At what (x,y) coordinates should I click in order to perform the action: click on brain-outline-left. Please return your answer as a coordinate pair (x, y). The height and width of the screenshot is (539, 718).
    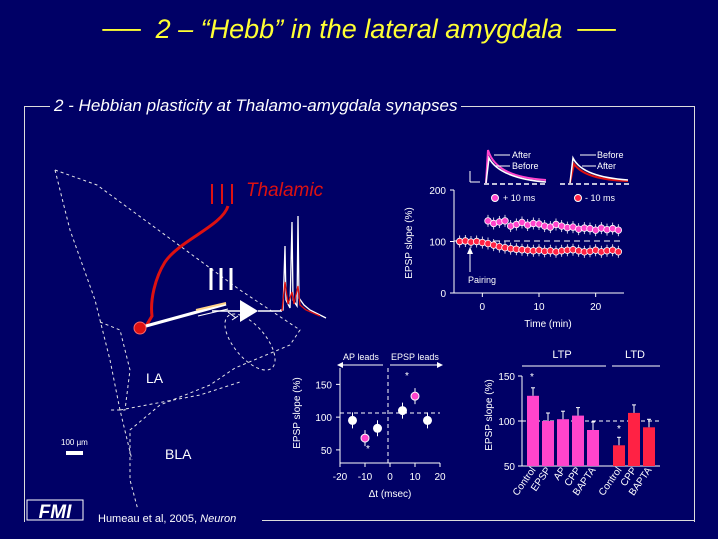
    Looking at the image, I should click on (93, 315).